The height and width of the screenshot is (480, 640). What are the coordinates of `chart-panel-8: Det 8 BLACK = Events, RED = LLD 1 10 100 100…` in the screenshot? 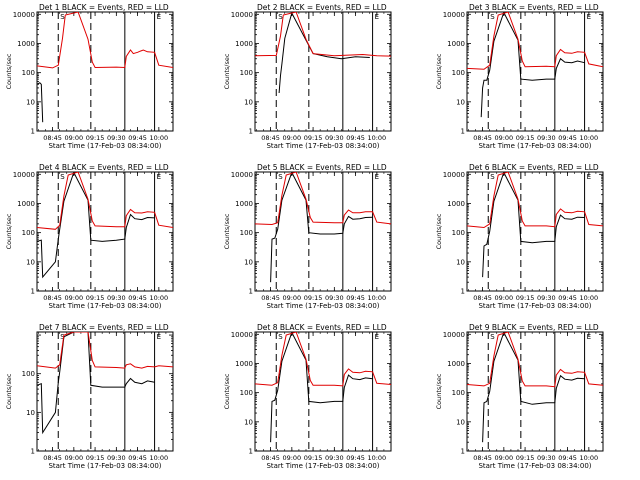 It's located at (307, 396).